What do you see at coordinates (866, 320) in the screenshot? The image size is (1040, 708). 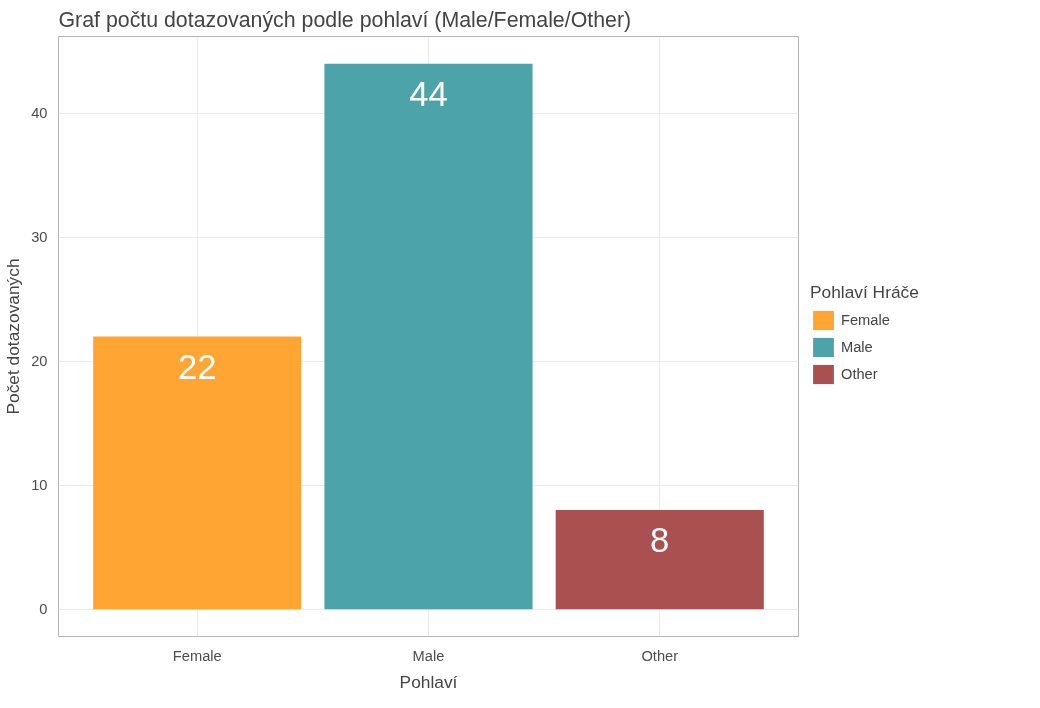 I see `legend-label: Female` at bounding box center [866, 320].